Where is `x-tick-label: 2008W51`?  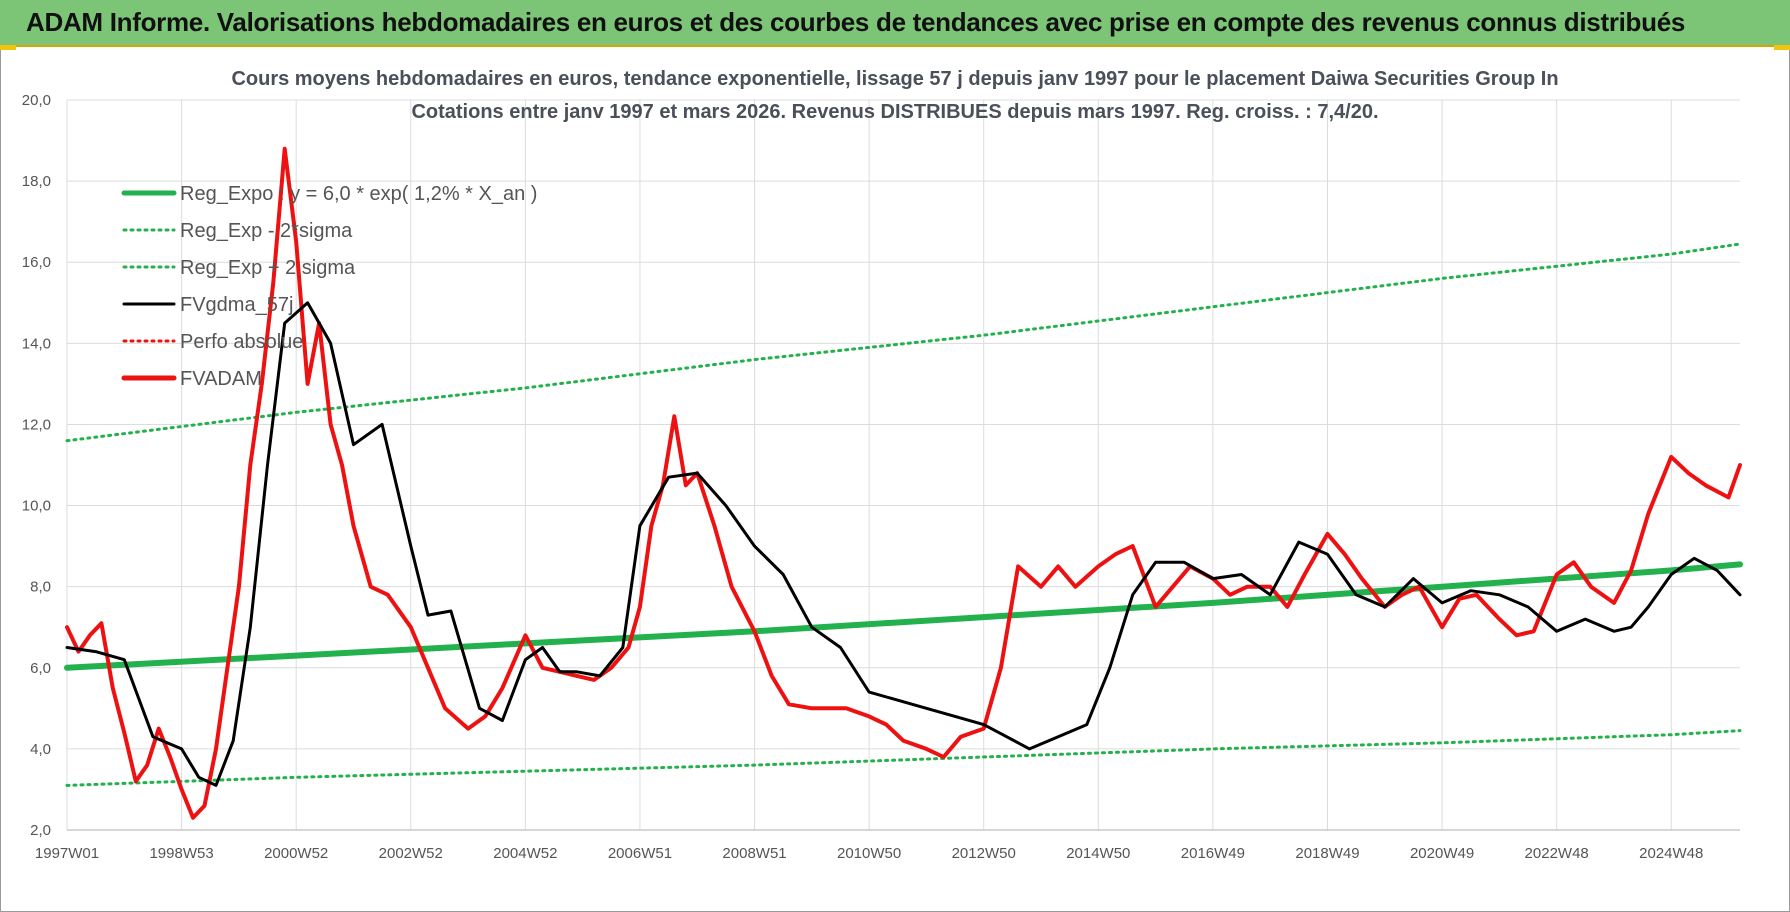
x-tick-label: 2008W51 is located at coordinates (754, 853).